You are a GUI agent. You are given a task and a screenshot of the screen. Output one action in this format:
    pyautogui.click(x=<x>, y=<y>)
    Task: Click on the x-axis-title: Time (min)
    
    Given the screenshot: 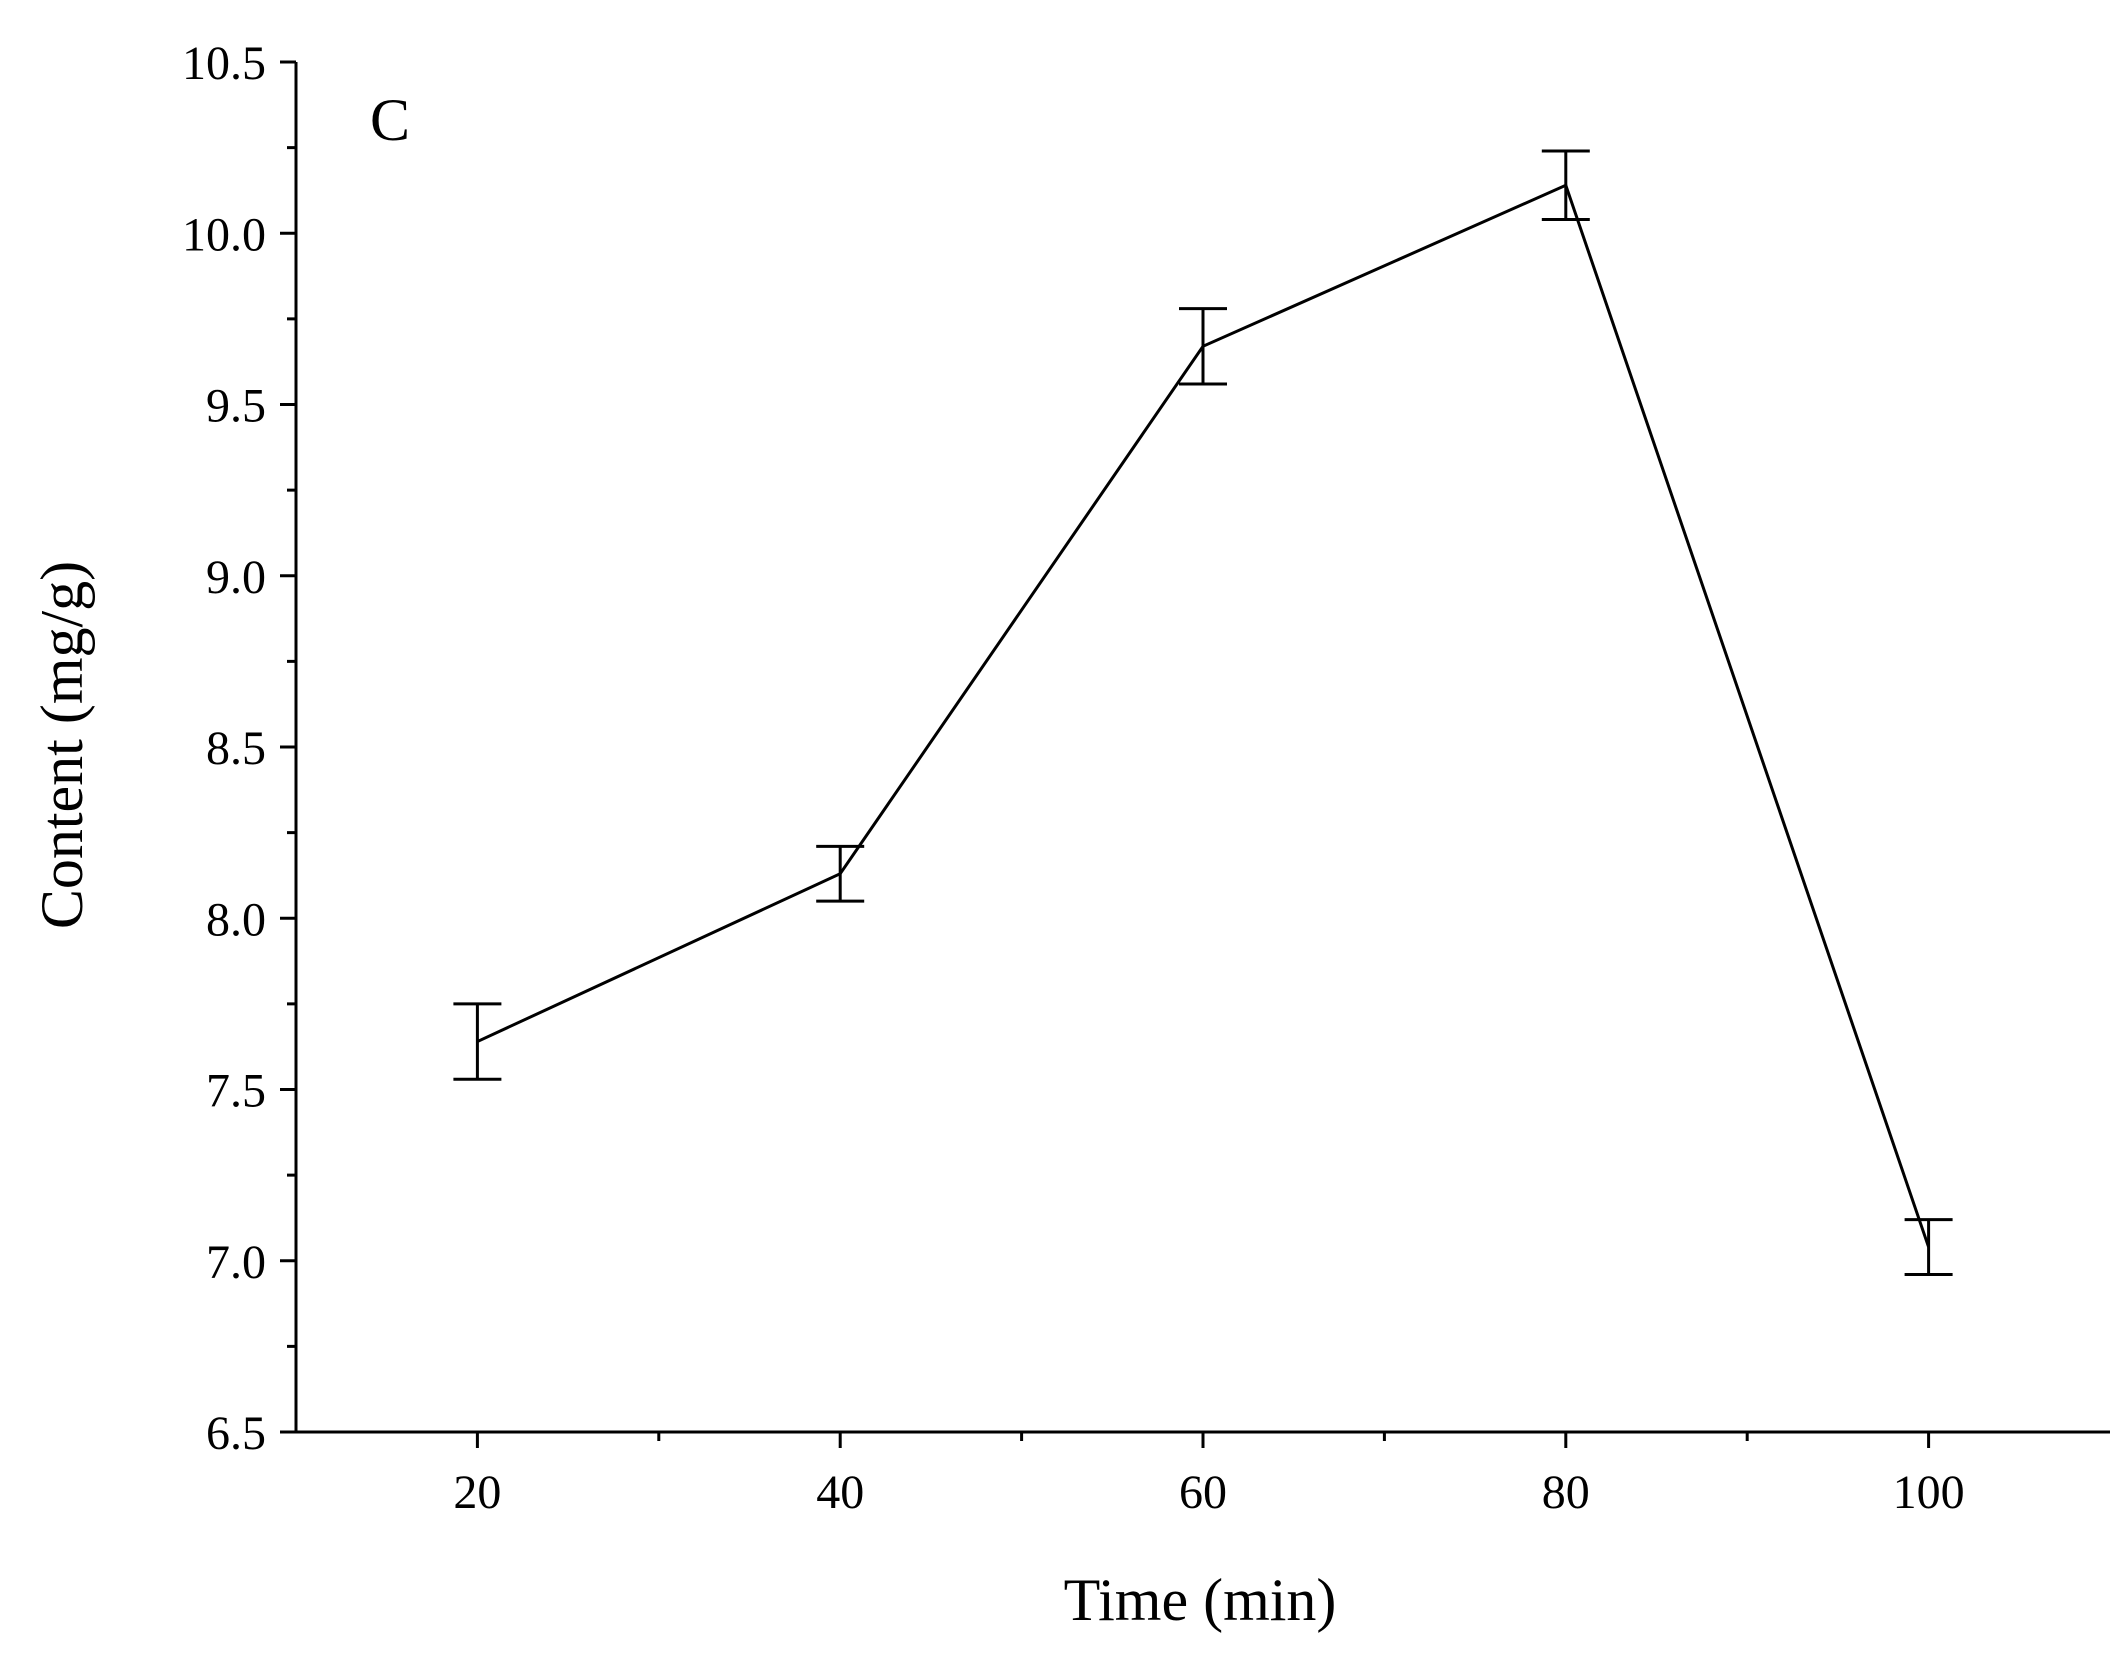 What is the action you would take?
    pyautogui.click(x=1200, y=1600)
    